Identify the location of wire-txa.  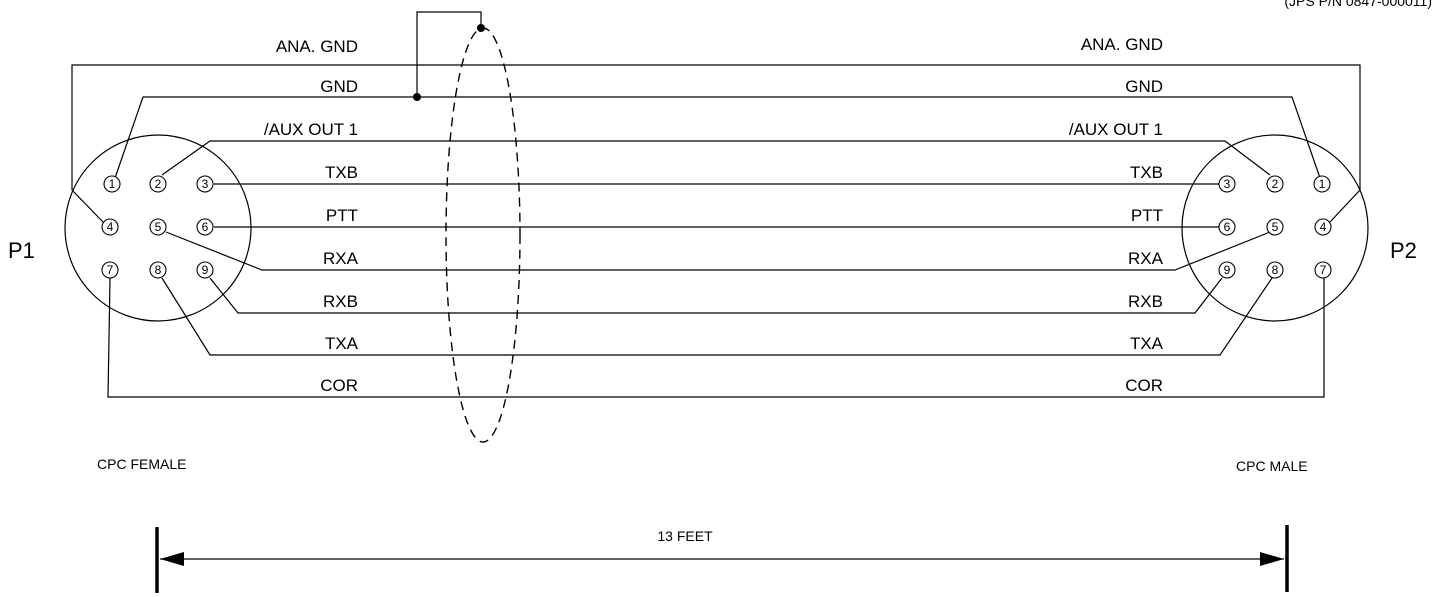
(717, 316).